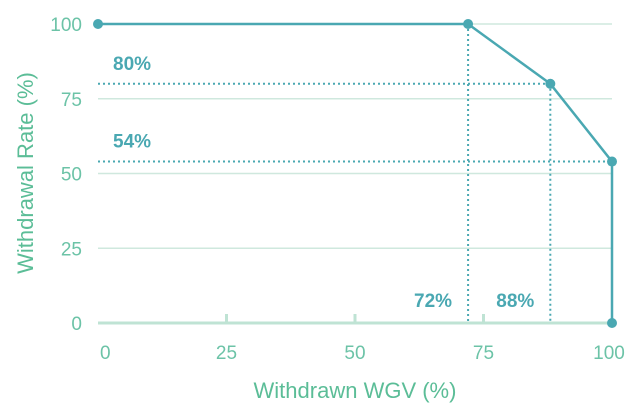 The width and height of the screenshot is (633, 405). I want to click on x-tick-label: 0, so click(105, 353).